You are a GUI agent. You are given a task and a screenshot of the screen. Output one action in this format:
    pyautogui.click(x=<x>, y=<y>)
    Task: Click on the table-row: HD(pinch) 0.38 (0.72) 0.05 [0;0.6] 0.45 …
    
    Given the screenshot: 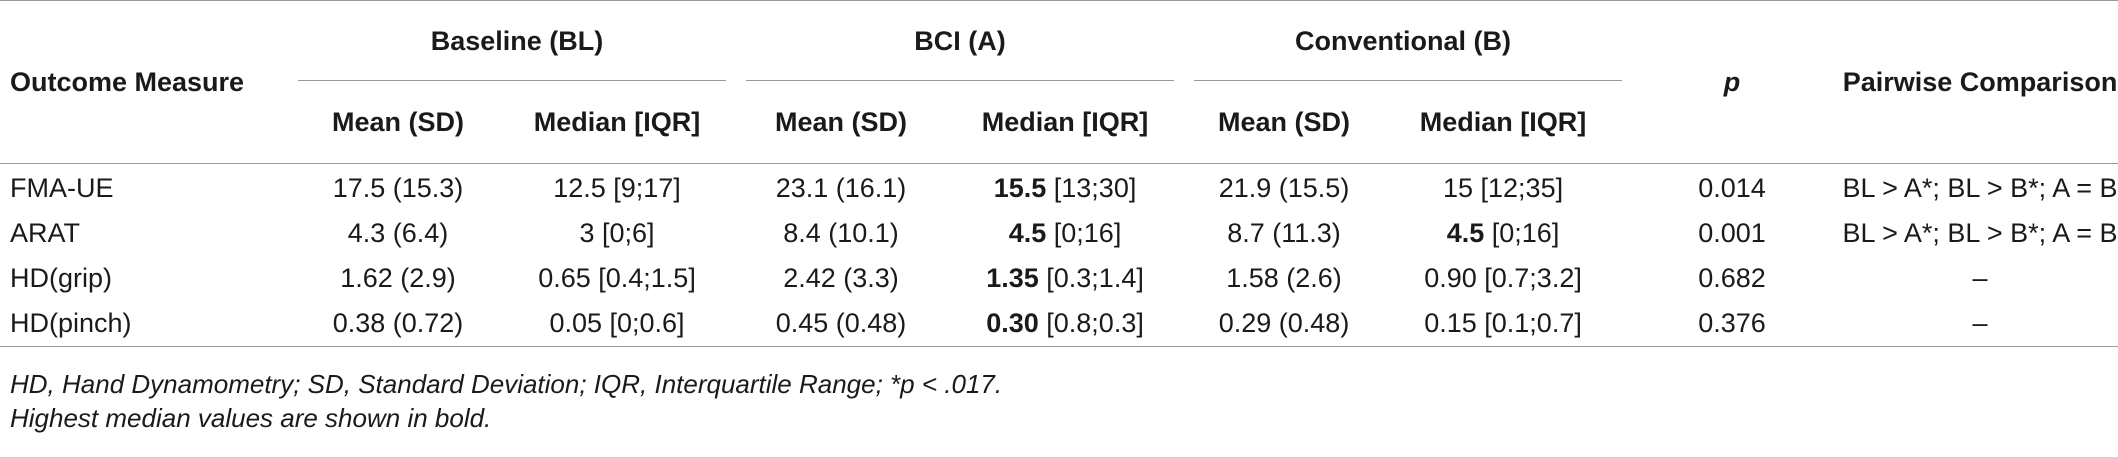 What is the action you would take?
    pyautogui.click(x=1059, y=324)
    